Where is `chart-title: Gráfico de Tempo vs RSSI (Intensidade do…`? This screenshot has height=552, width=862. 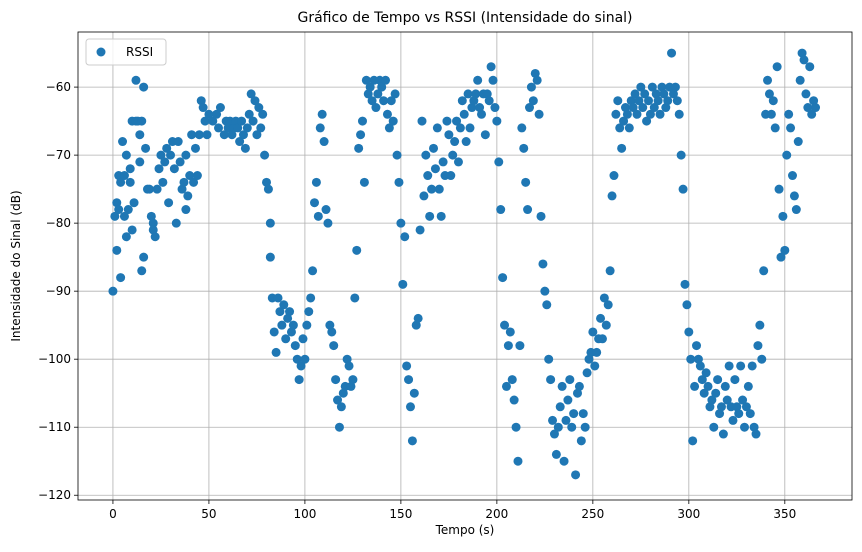 chart-title: Gráfico de Tempo vs RSSI (Intensidade do… is located at coordinates (464, 18).